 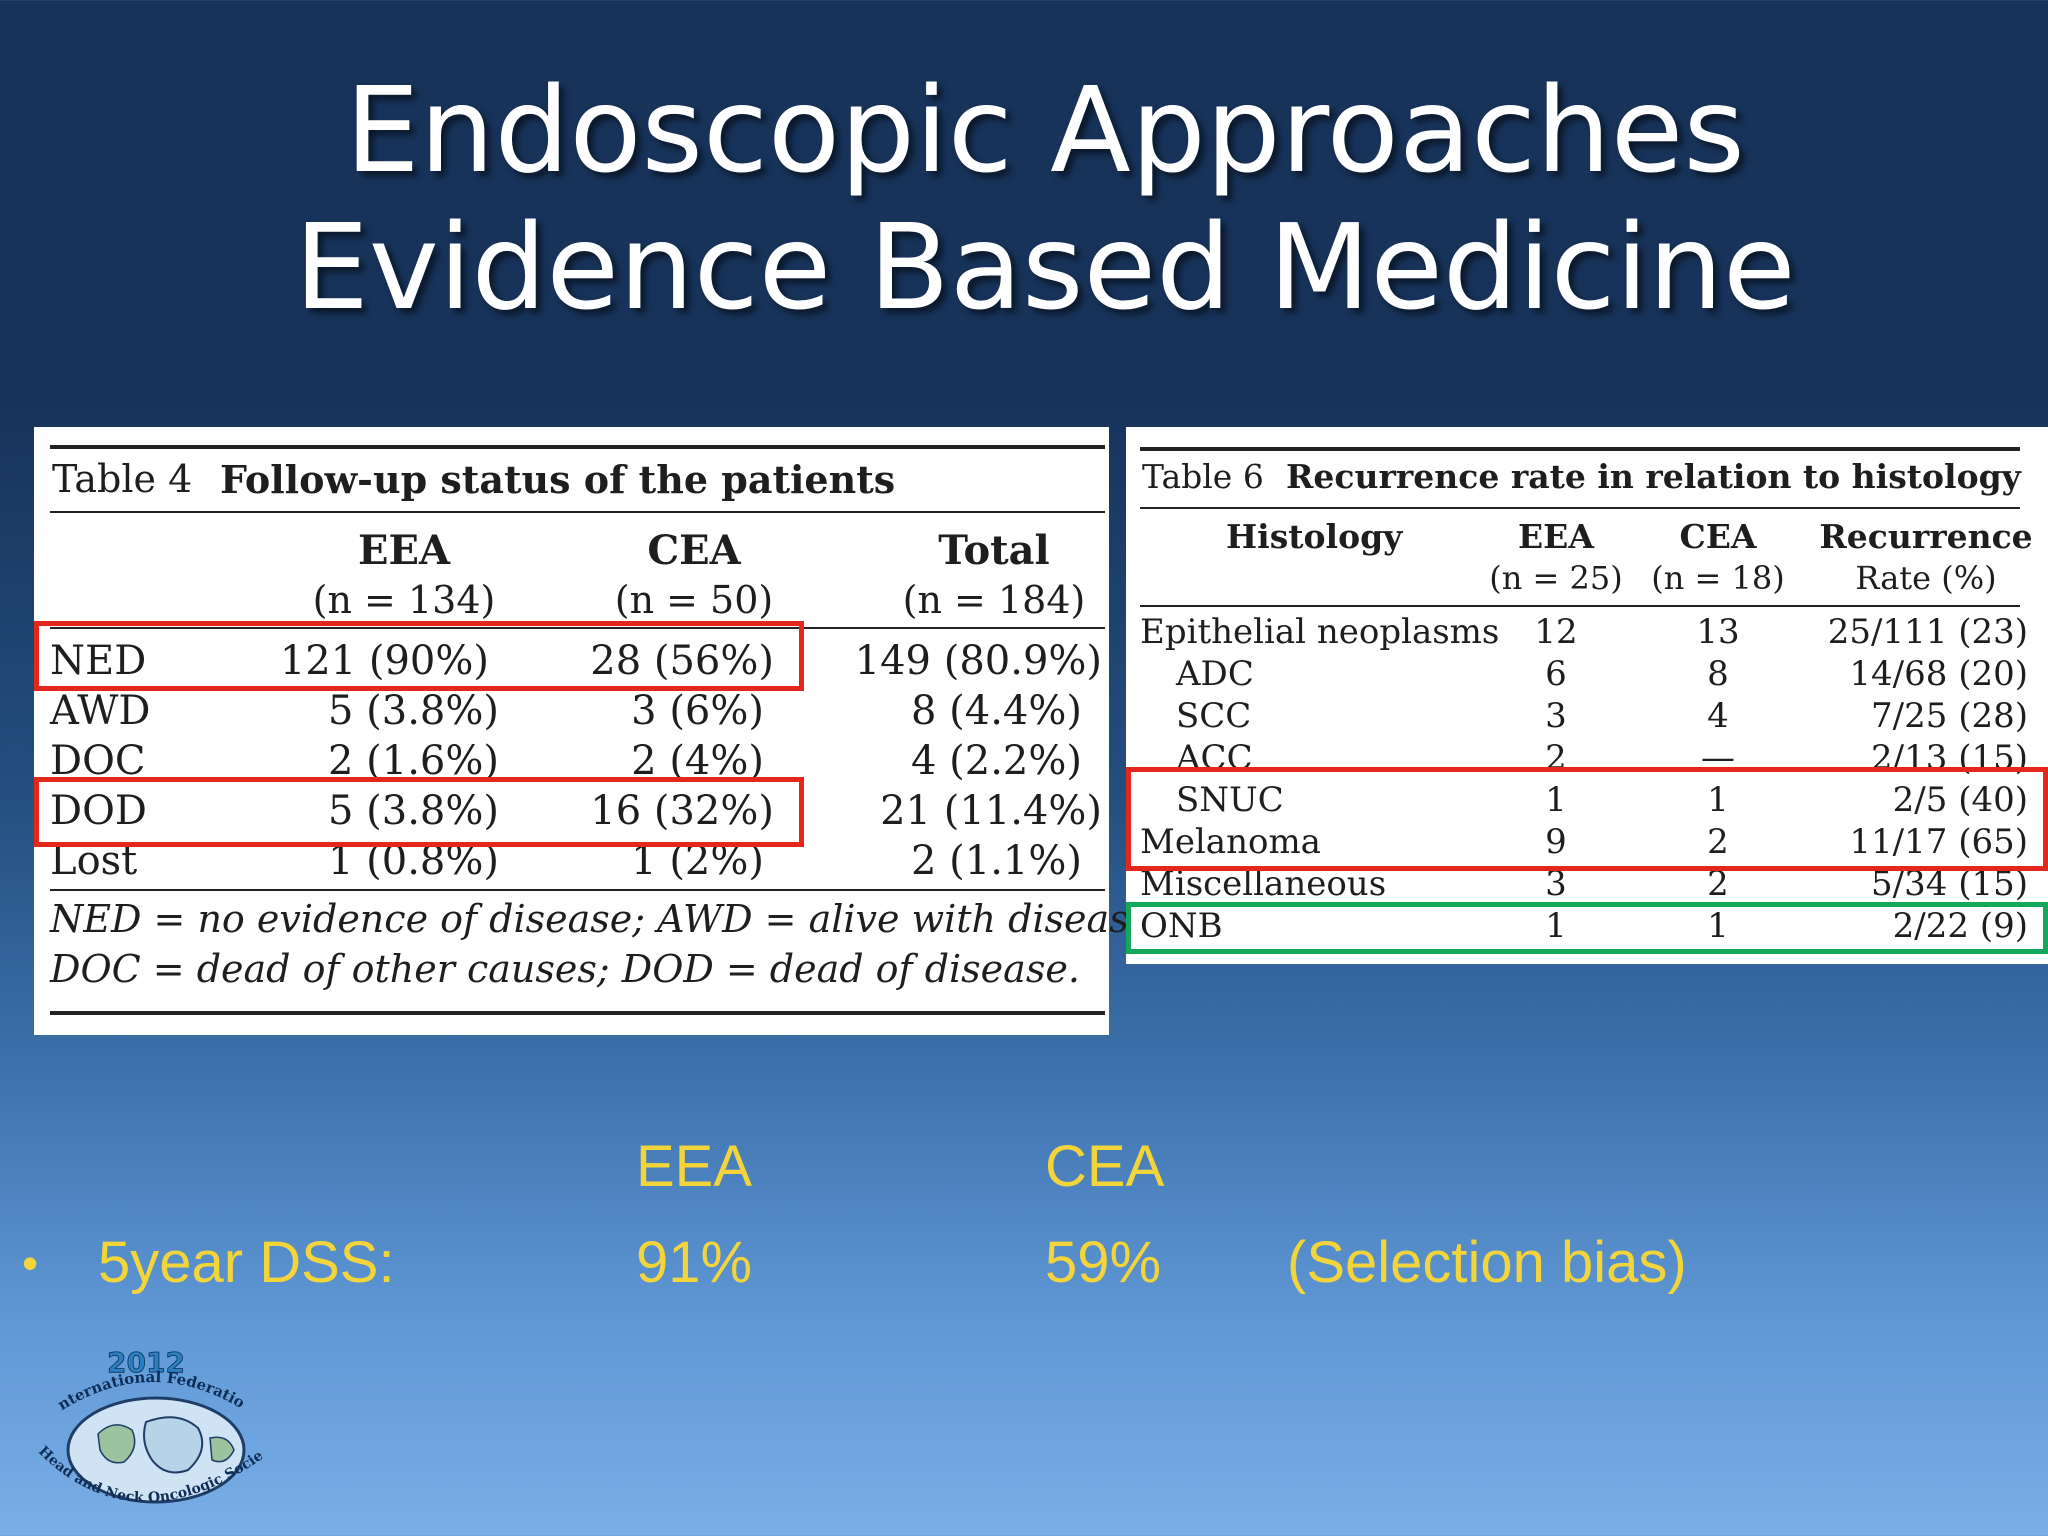 I want to click on table-4-header-eea: EEA, so click(x=403, y=550).